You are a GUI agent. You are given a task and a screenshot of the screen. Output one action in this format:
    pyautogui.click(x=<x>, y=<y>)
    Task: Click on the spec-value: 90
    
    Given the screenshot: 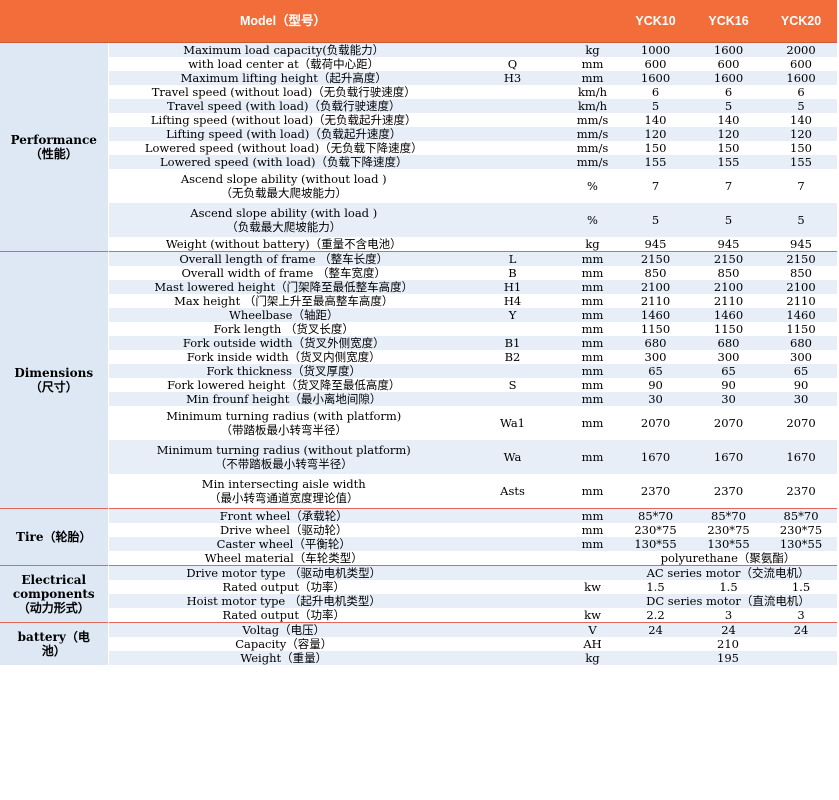 What is the action you would take?
    pyautogui.click(x=729, y=385)
    